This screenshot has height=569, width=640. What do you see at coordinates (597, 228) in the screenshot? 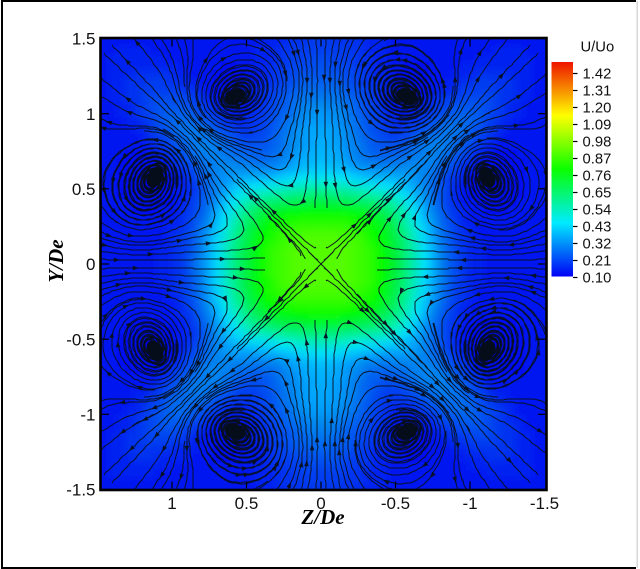
I see `svg-text: 0.43` at bounding box center [597, 228].